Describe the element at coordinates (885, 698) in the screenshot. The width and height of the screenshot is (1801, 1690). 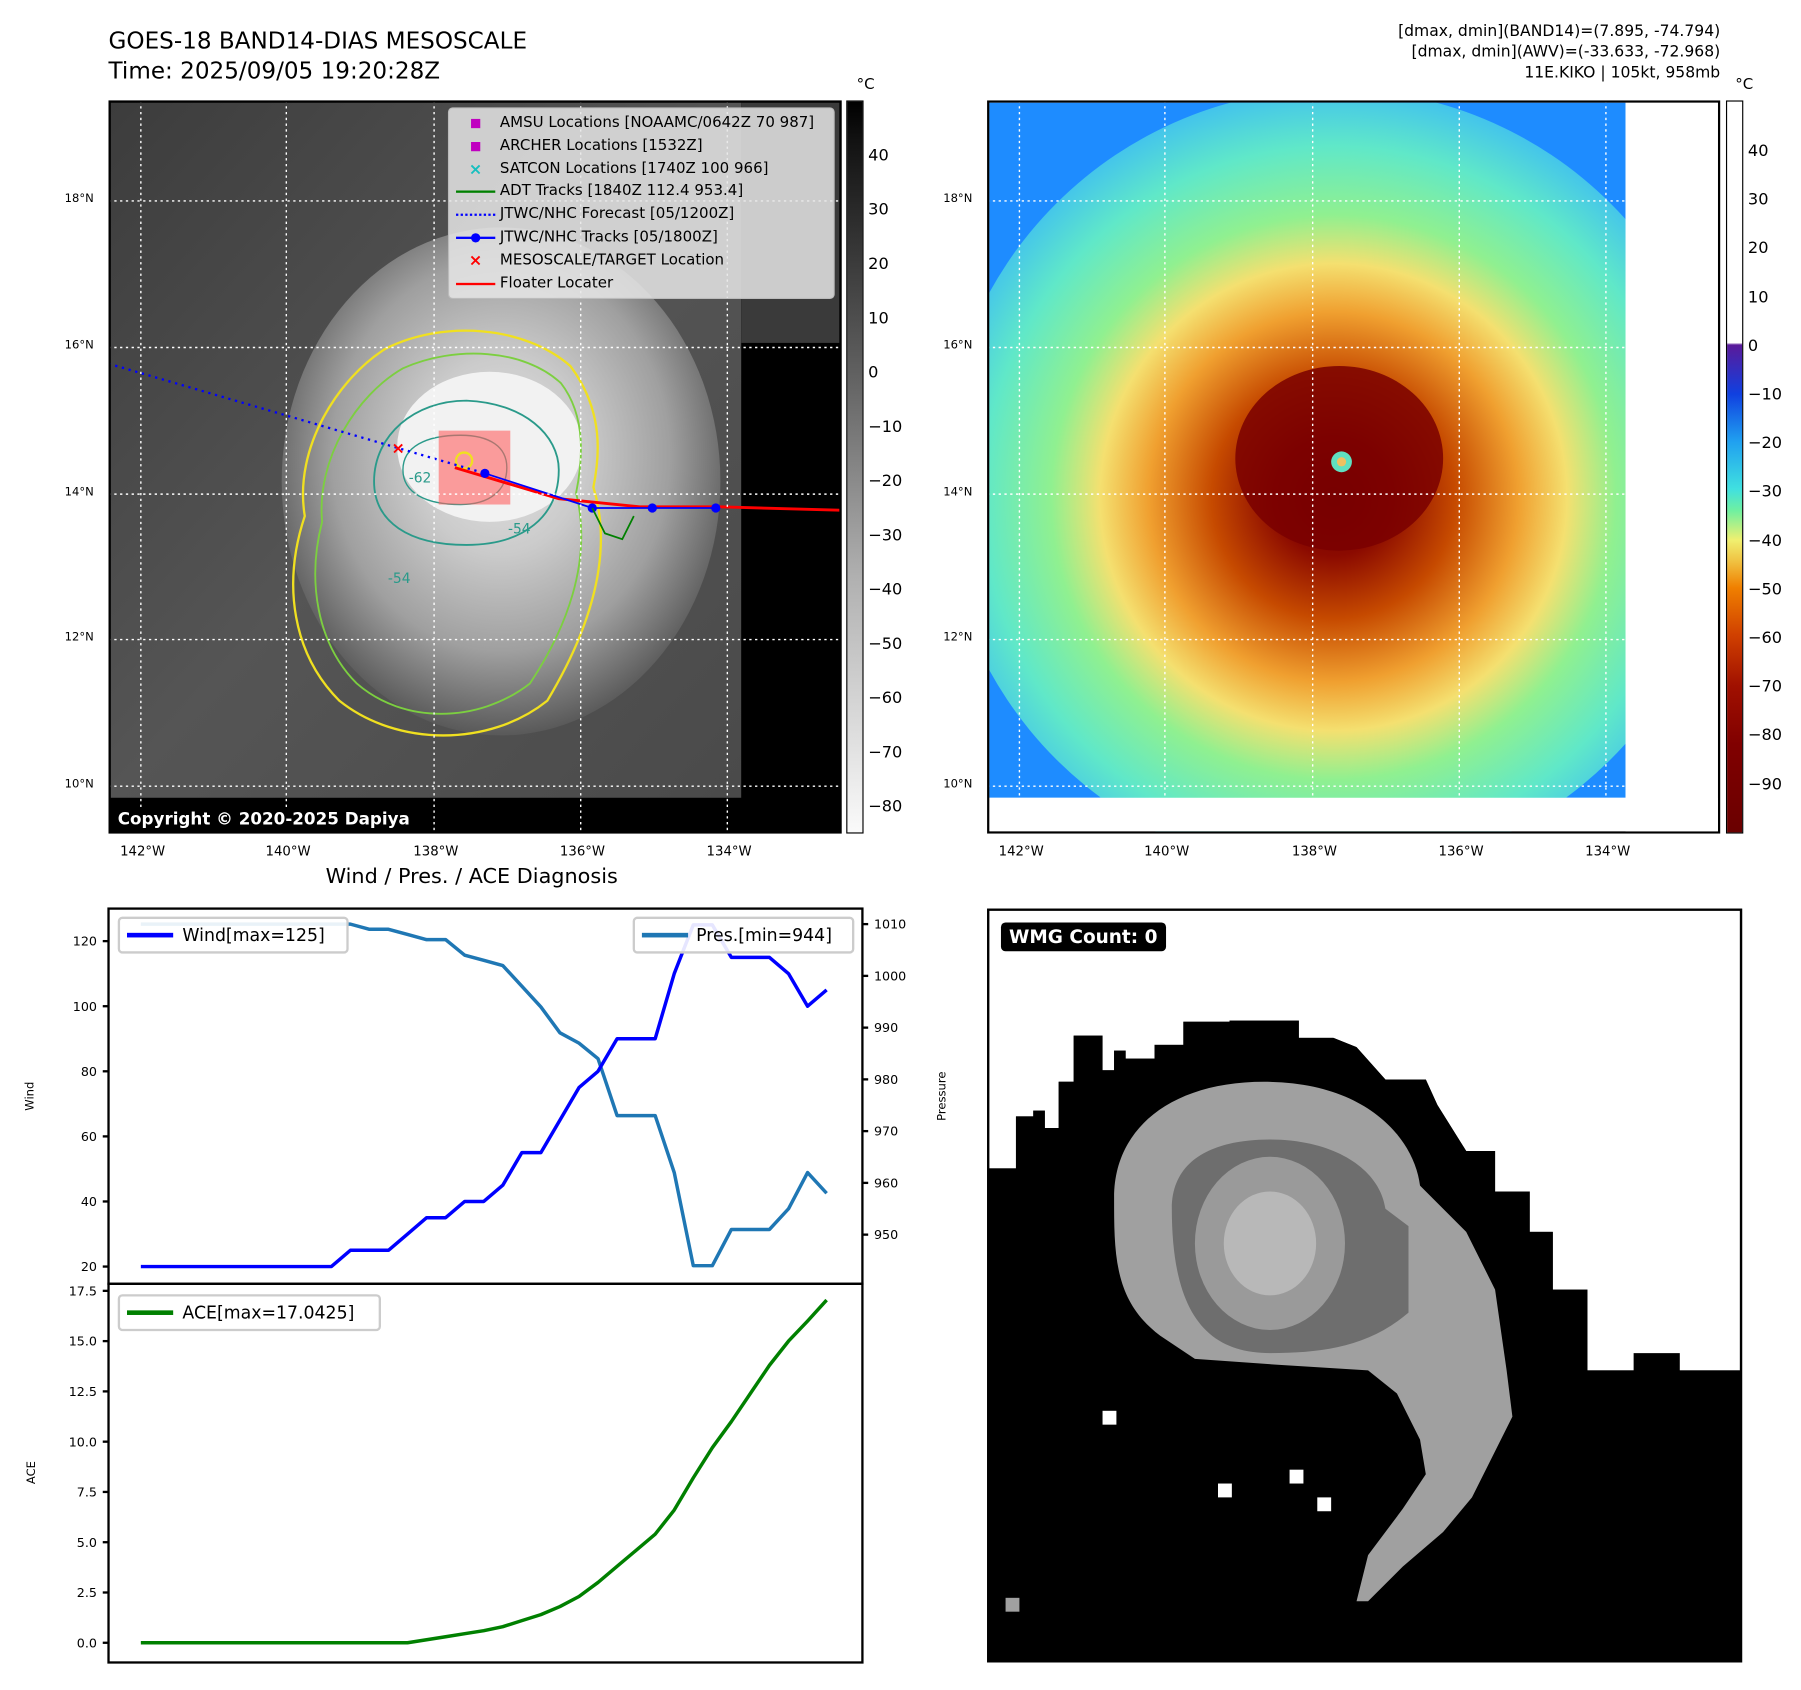
I see `colorbar-tick: −60` at that location.